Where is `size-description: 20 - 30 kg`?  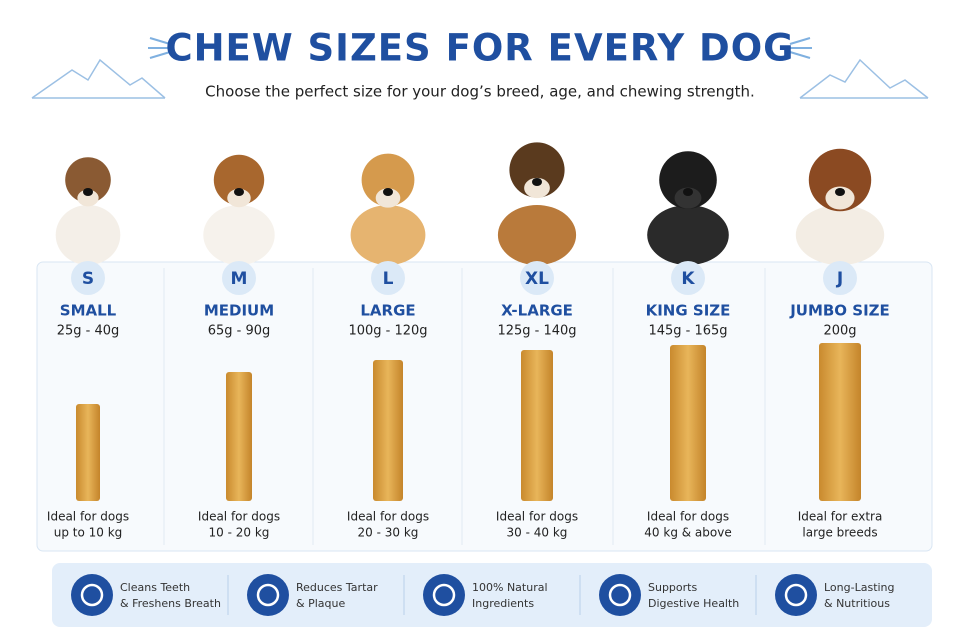
size-description: 20 - 30 kg is located at coordinates (388, 533).